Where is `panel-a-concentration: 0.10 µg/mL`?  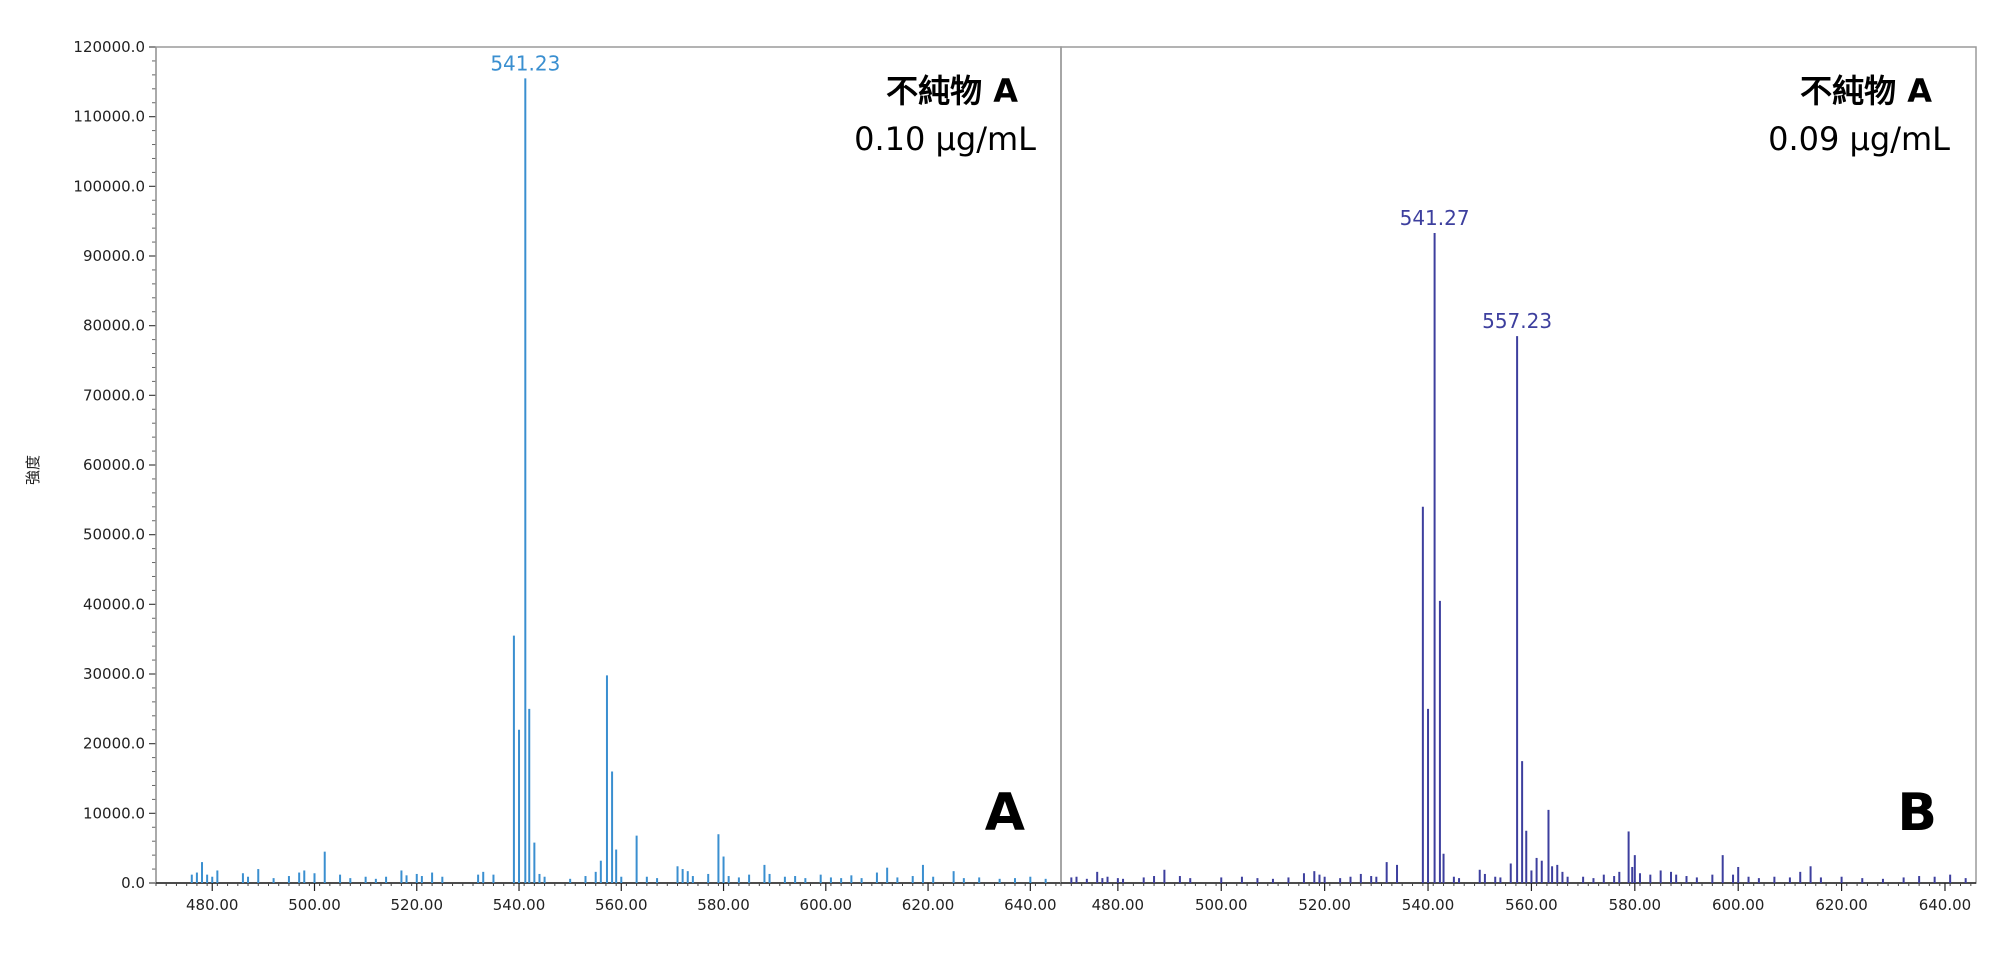
panel-a-concentration: 0.10 µg/mL is located at coordinates (945, 139).